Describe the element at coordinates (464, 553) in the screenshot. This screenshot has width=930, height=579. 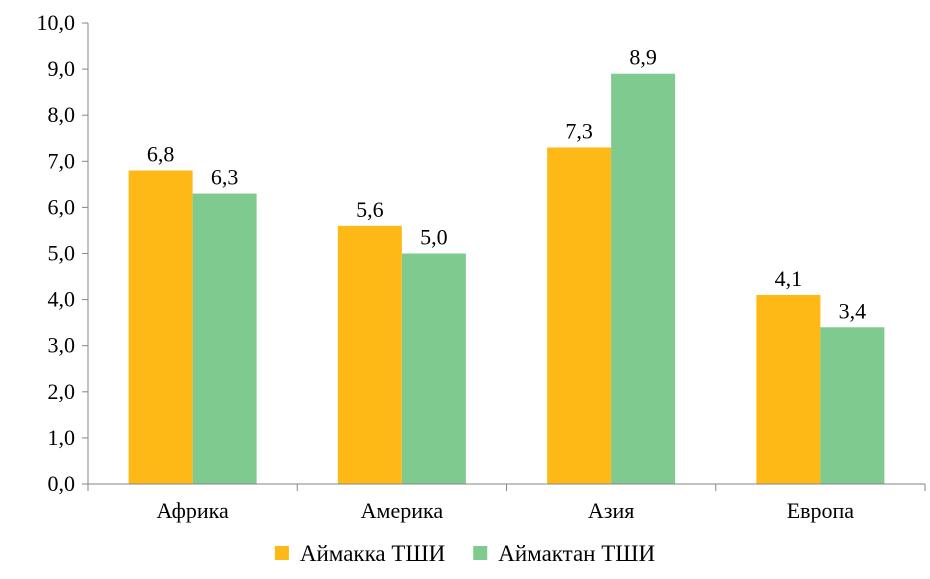
I see `legend: Аймакка ТШИ Аймактан ТШИ` at that location.